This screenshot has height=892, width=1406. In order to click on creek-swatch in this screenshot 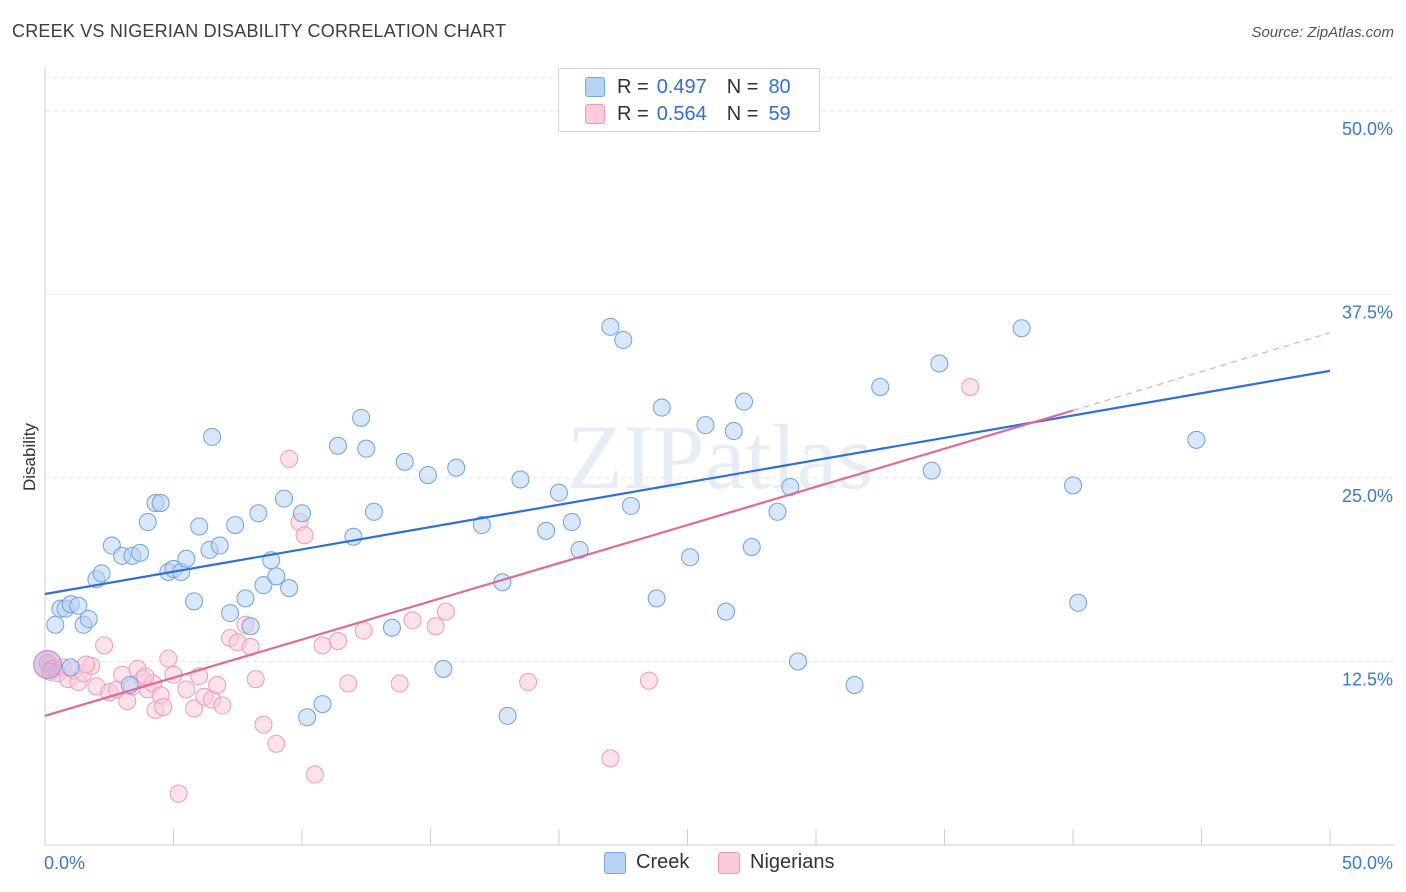, I will do `click(595, 87)`.